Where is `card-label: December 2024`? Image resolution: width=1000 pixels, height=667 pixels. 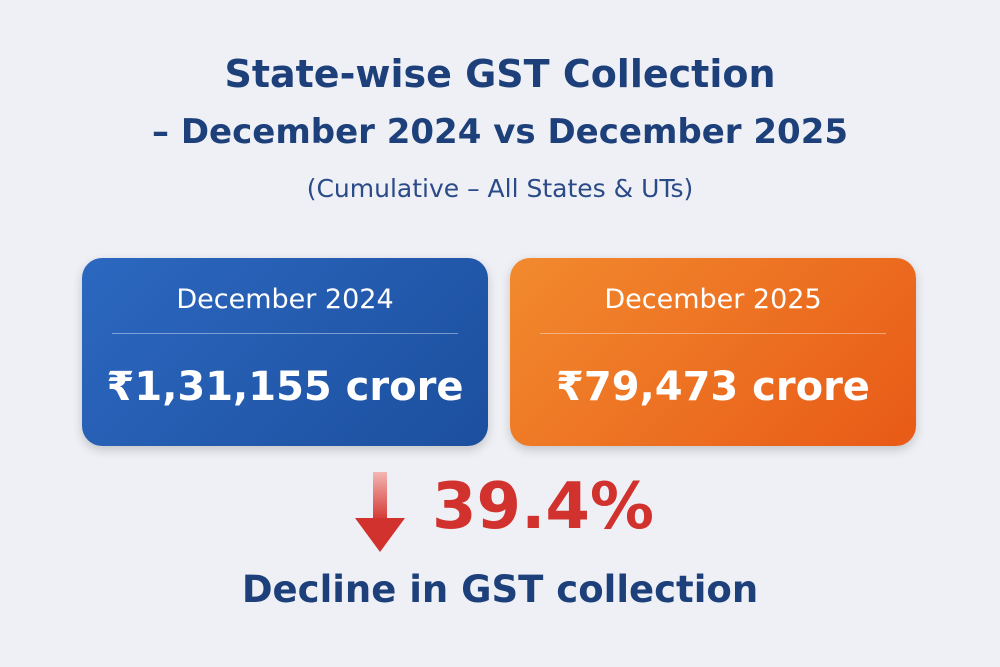
card-label: December 2024 is located at coordinates (285, 299).